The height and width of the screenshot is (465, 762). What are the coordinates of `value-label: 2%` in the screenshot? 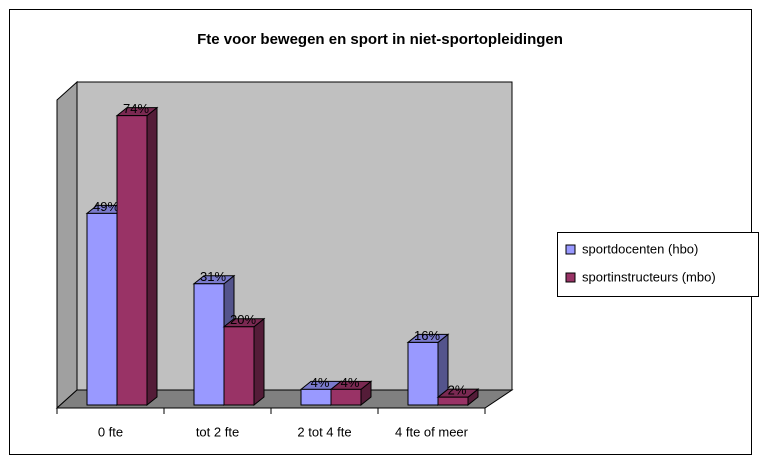 It's located at (457, 390).